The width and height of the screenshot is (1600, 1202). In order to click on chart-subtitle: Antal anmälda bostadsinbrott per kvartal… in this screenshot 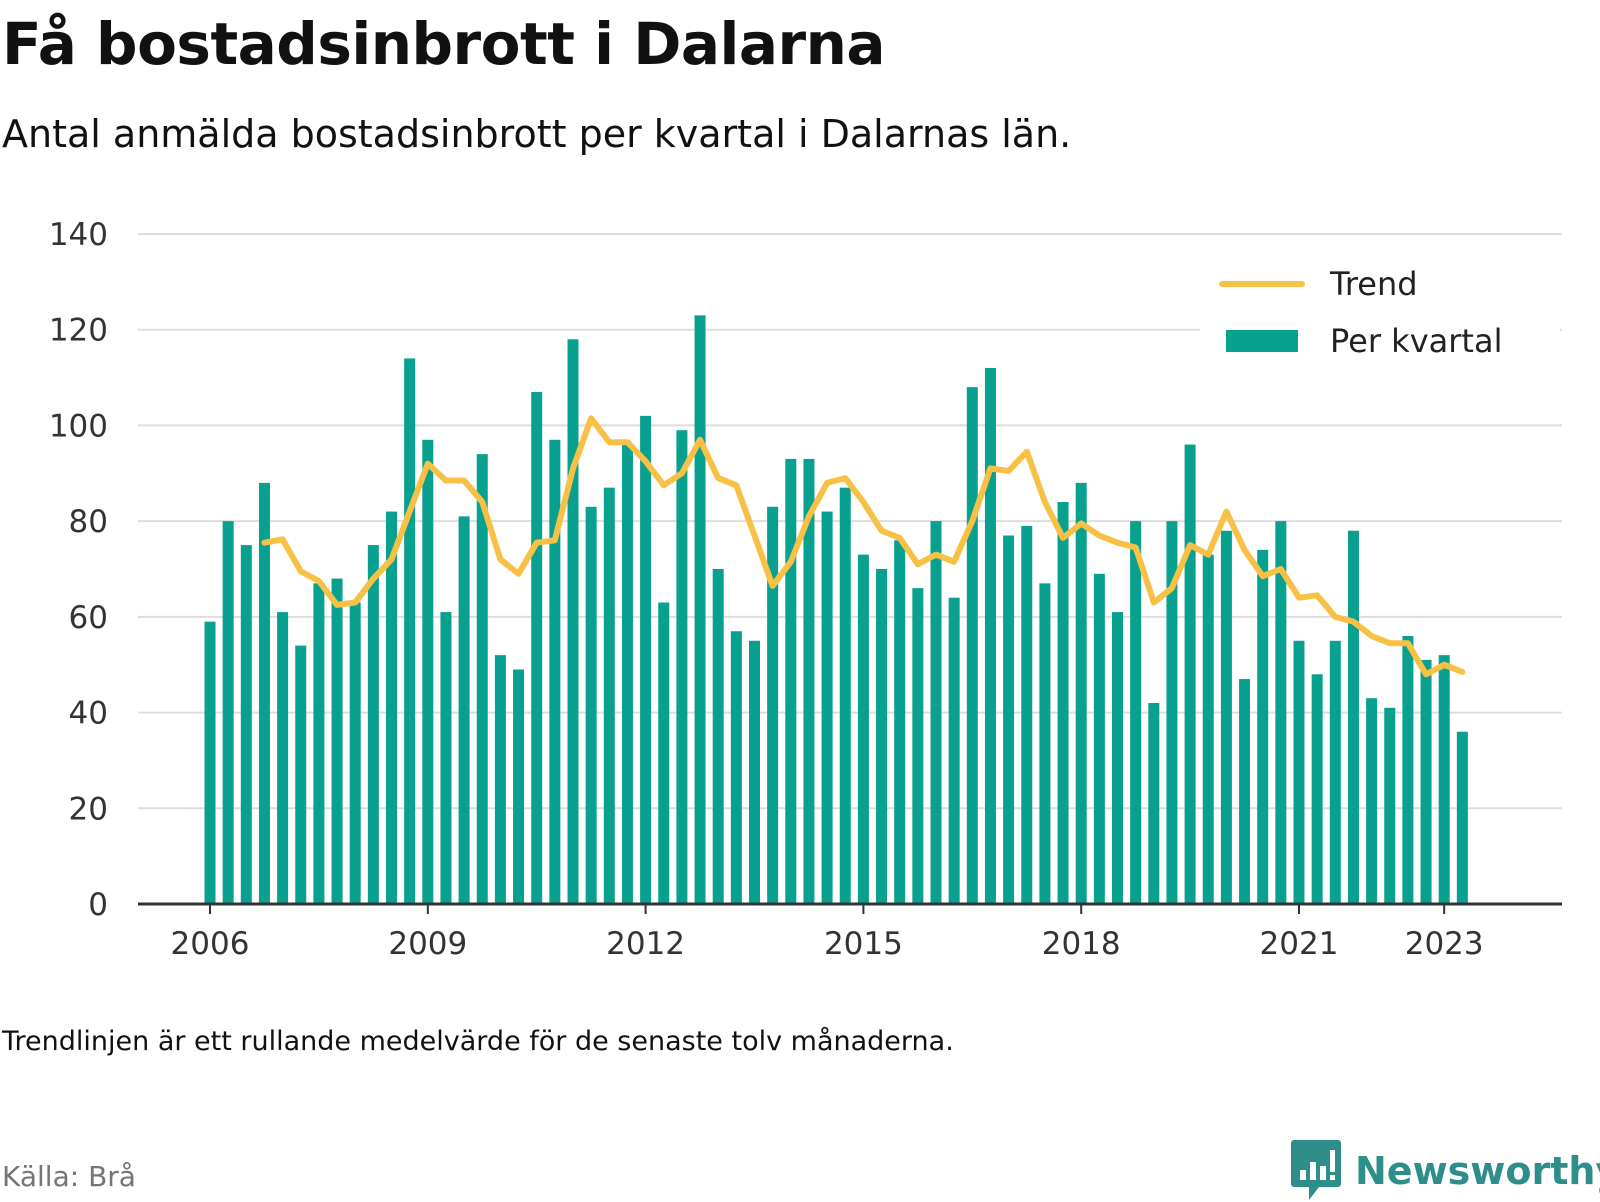, I will do `click(537, 134)`.